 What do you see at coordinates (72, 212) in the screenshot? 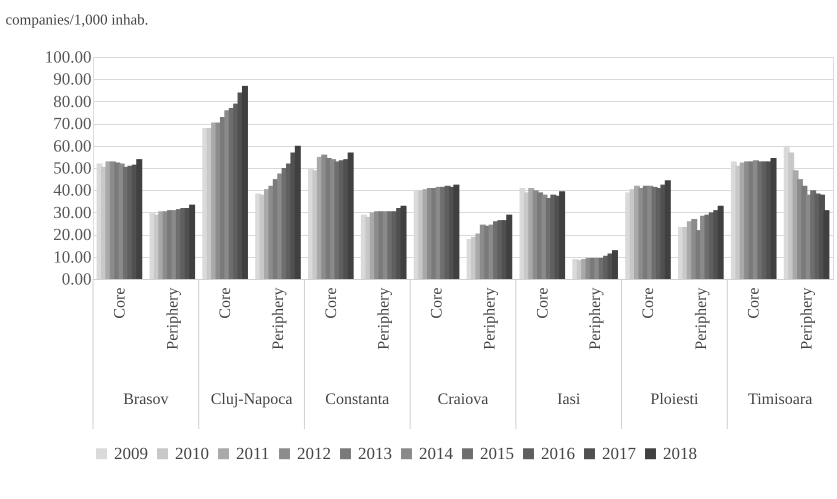
I see `y-tick-label: 30.00` at bounding box center [72, 212].